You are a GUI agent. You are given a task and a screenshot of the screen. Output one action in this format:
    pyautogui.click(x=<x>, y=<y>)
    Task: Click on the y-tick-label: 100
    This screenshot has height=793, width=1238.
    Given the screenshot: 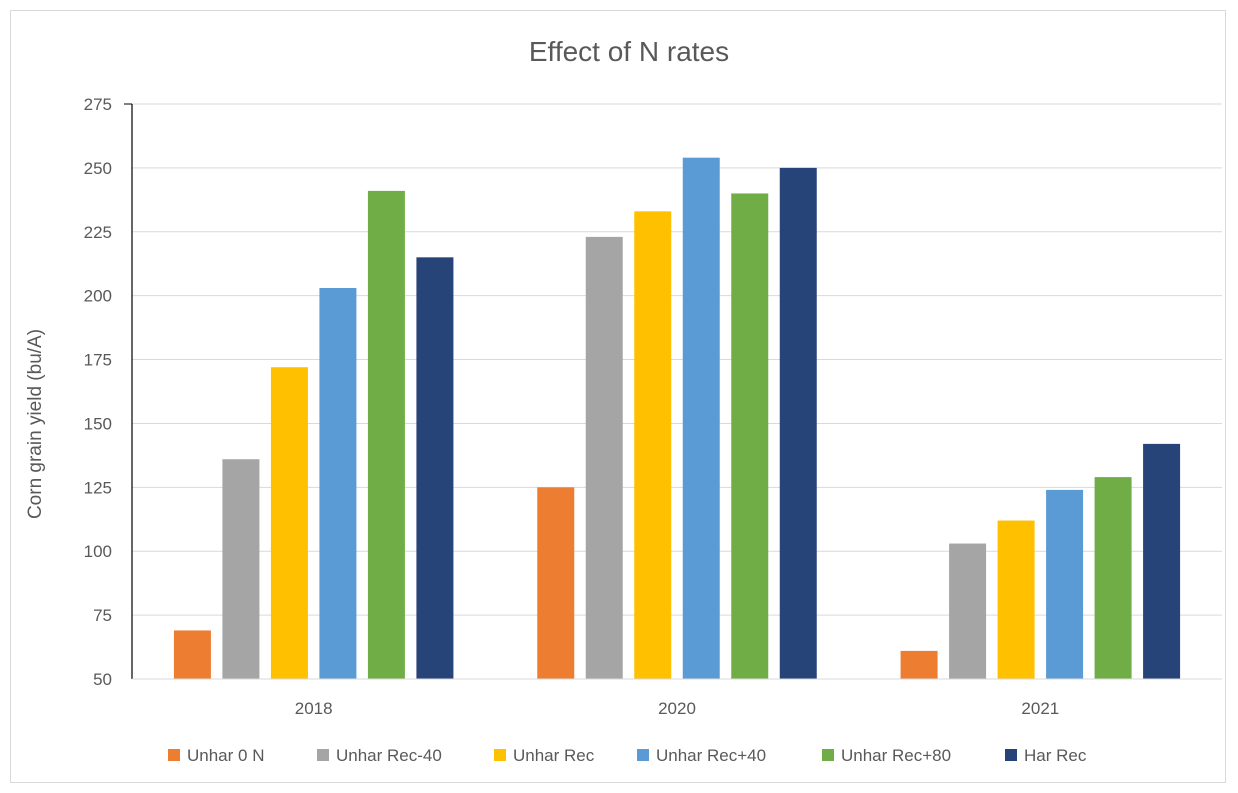 What is the action you would take?
    pyautogui.click(x=98, y=551)
    